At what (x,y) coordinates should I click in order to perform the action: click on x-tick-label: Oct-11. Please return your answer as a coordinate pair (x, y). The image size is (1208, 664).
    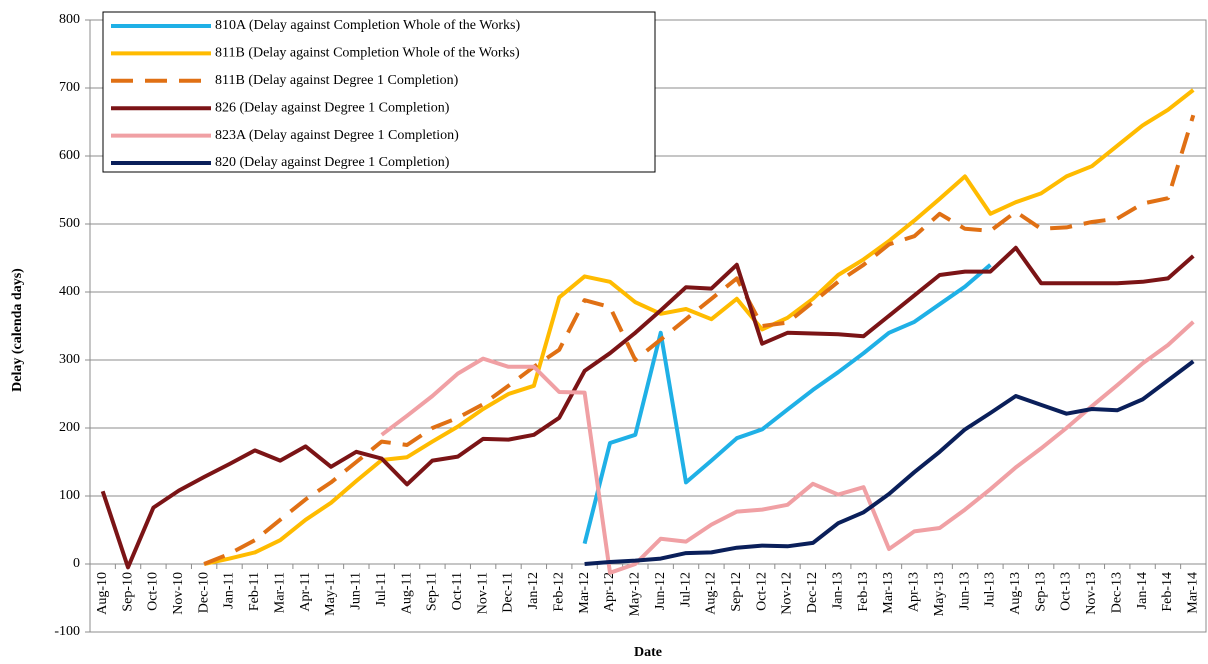
    Looking at the image, I should click on (457, 591).